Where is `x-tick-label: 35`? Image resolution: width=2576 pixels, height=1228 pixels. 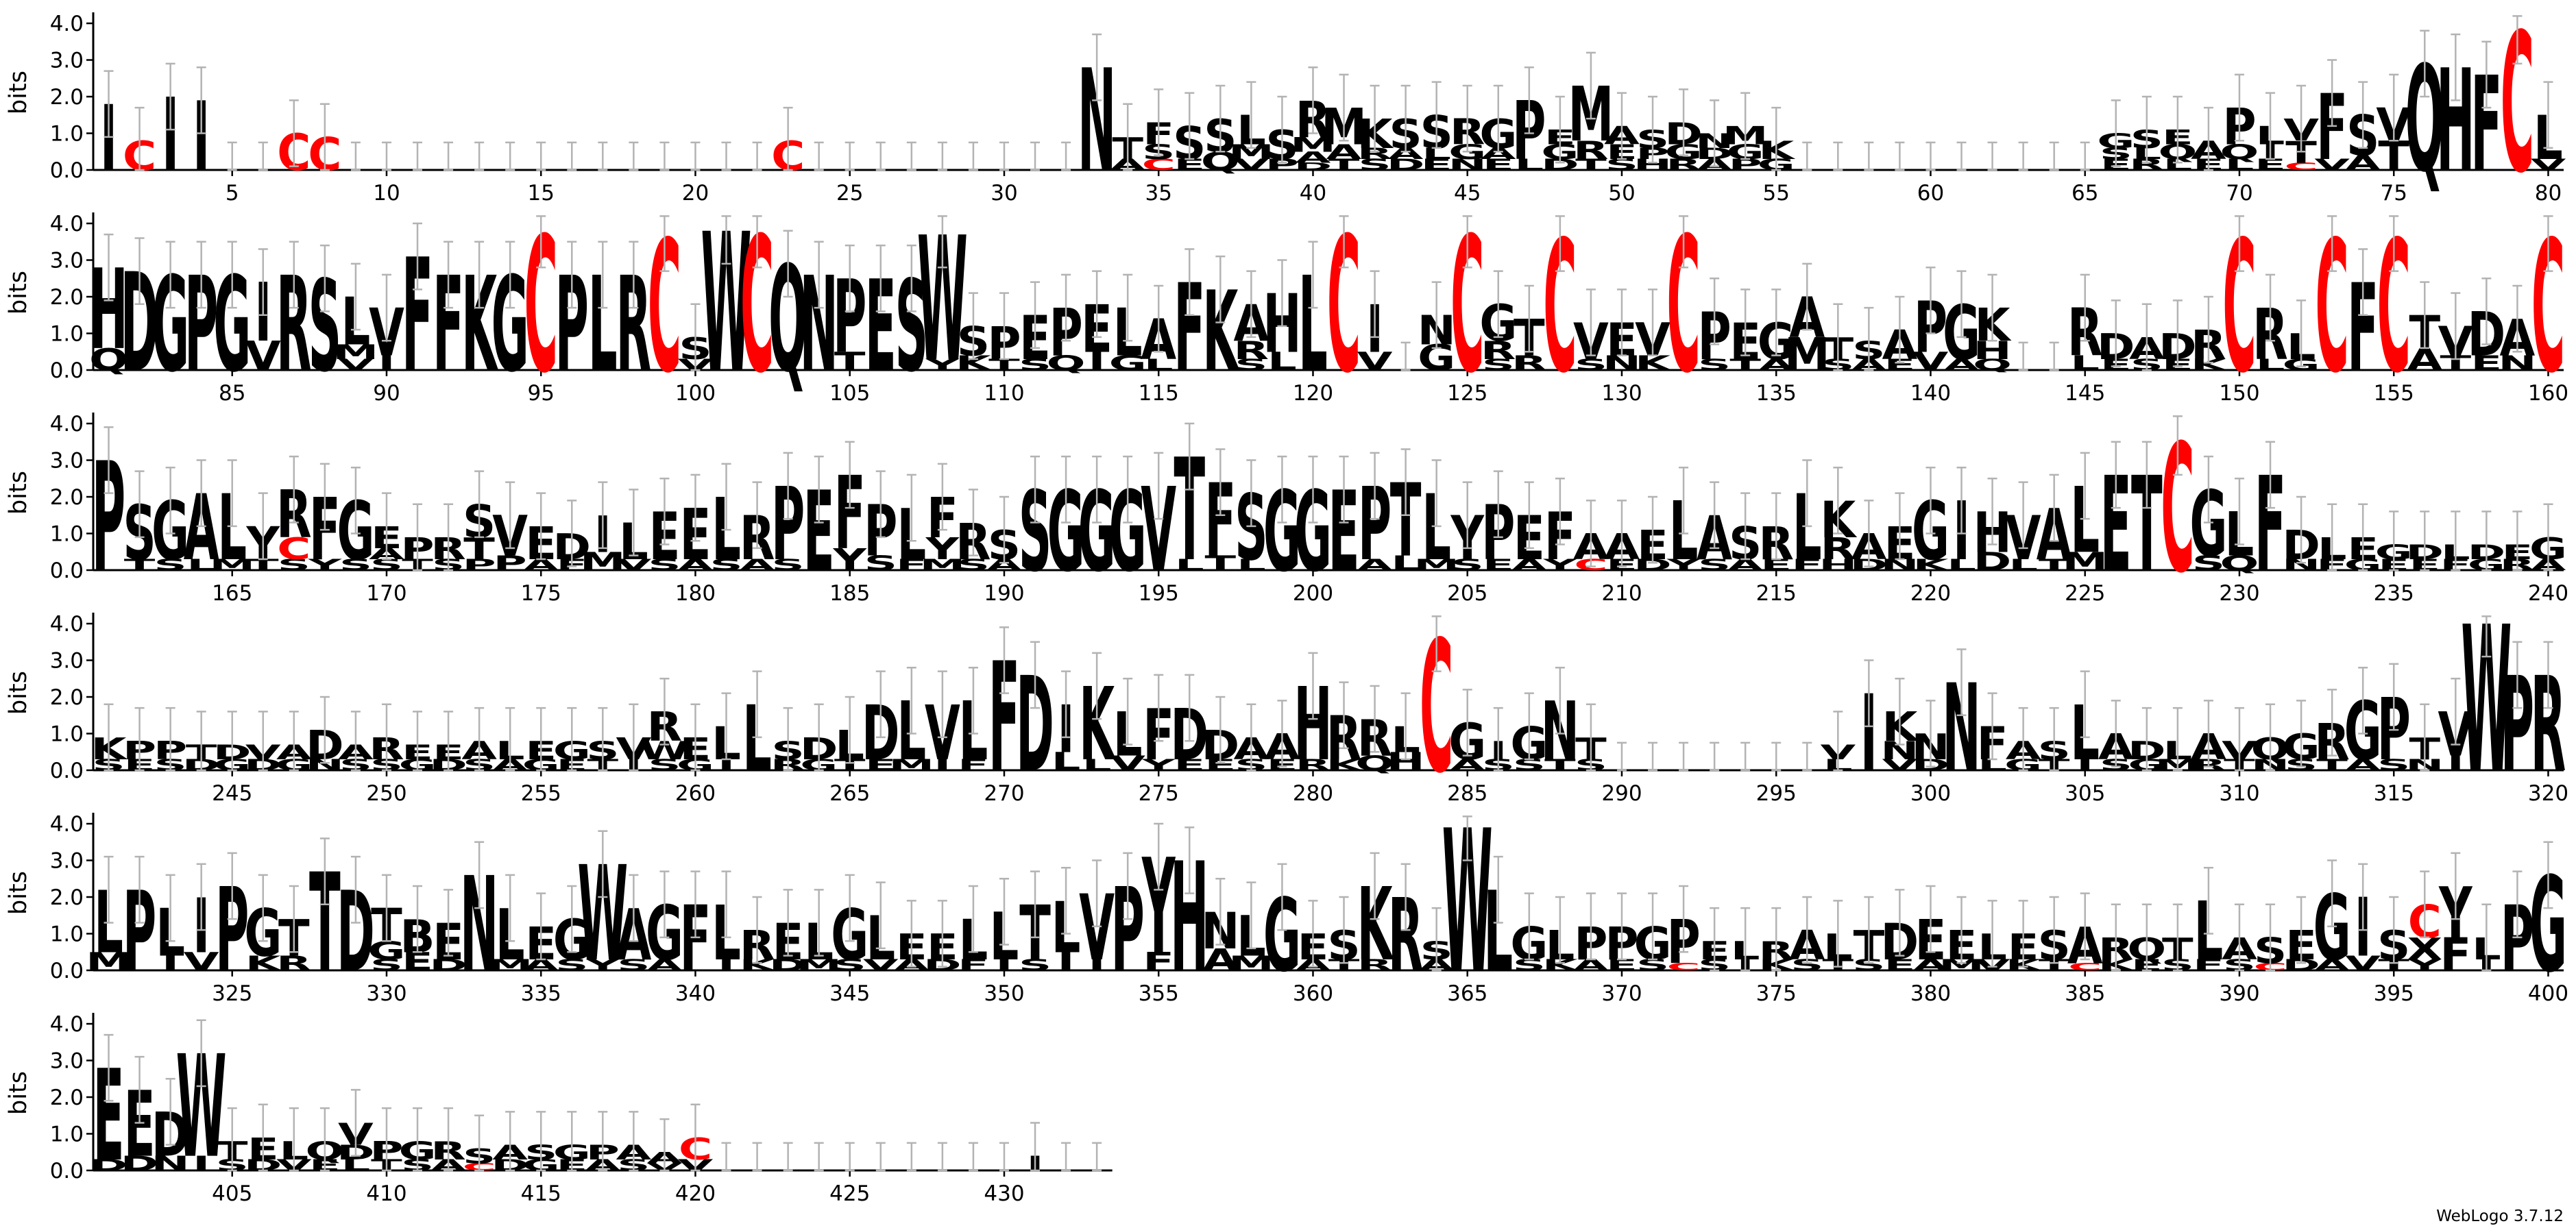 x-tick-label: 35 is located at coordinates (1158, 193).